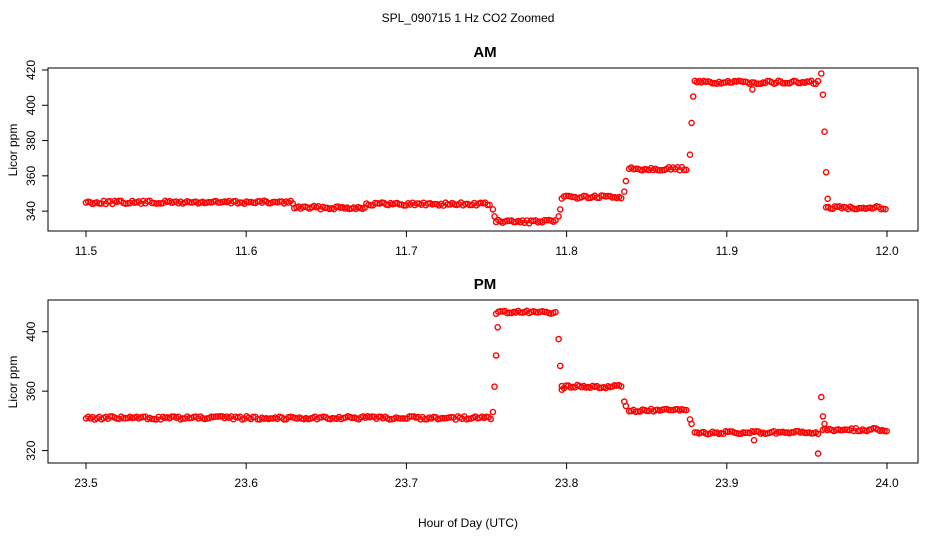  What do you see at coordinates (31, 450) in the screenshot?
I see `y-tick-label-pm: 320` at bounding box center [31, 450].